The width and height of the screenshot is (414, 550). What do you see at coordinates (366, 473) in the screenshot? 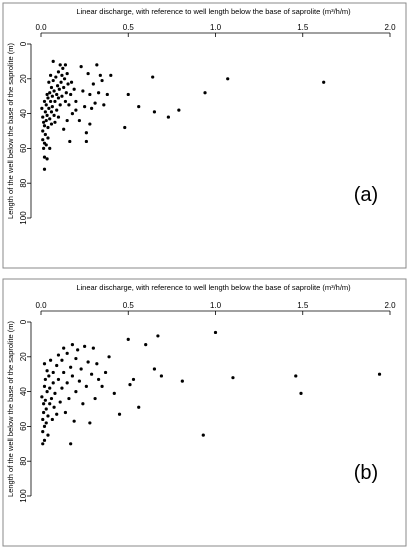
I see `panel-label: (b)` at bounding box center [366, 473].